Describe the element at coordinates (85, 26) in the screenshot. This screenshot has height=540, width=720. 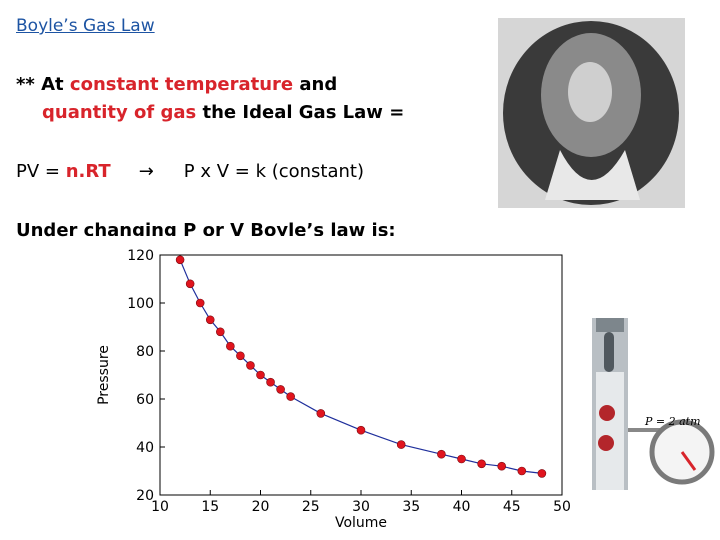
I see `title: Boyle’s Gas Law` at that location.